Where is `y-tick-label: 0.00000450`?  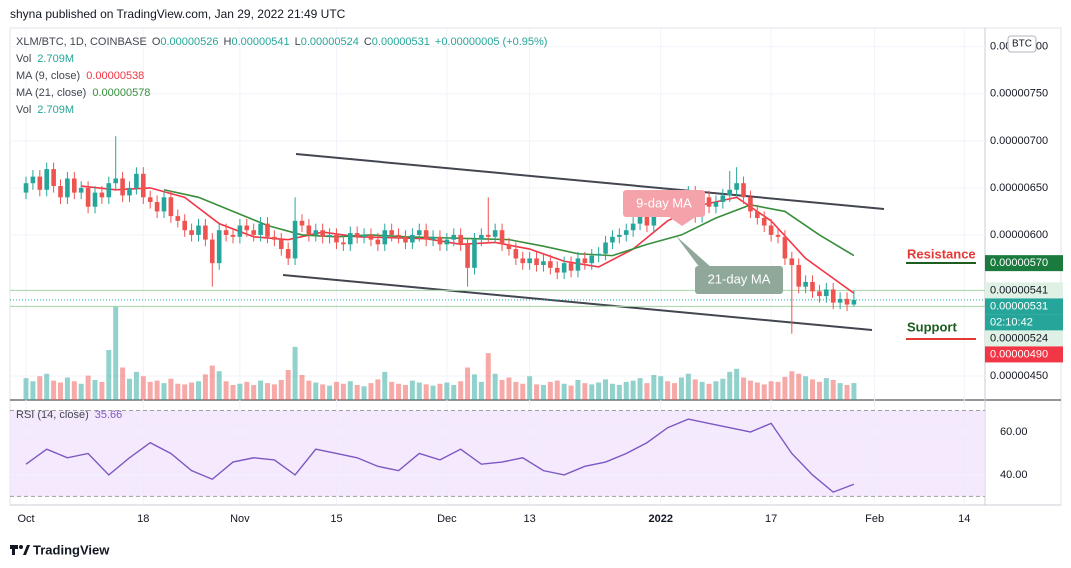
y-tick-label: 0.00000450 is located at coordinates (1019, 376).